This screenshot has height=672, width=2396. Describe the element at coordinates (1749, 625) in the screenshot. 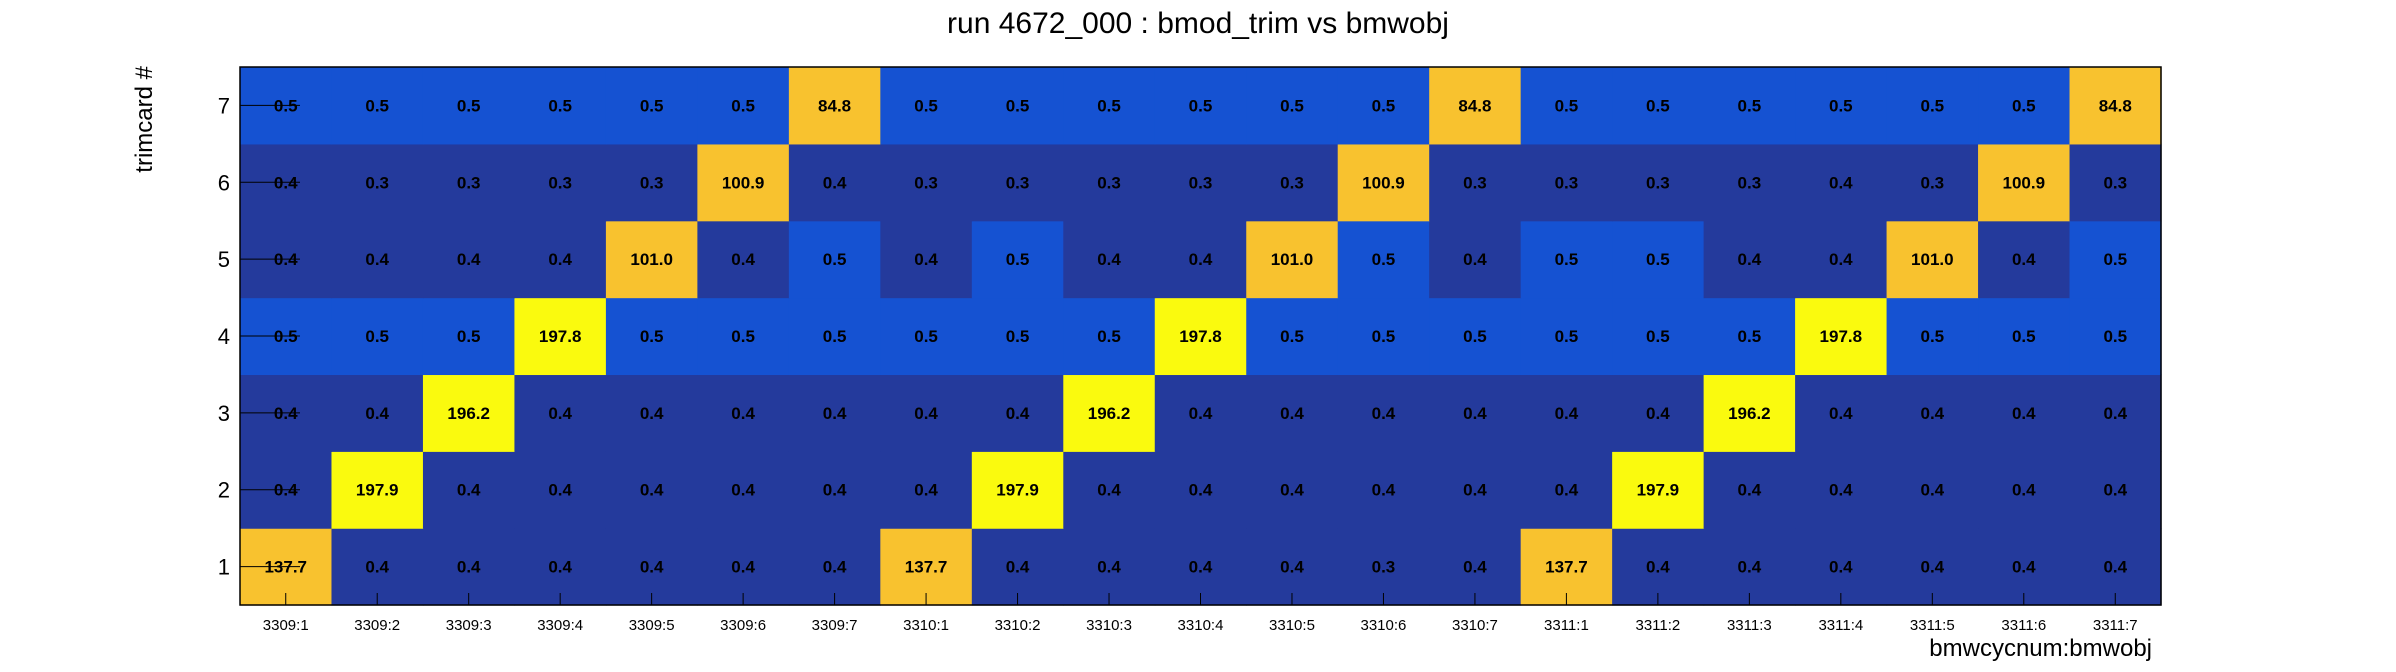

I see `x-tick-label: 3311:3` at that location.